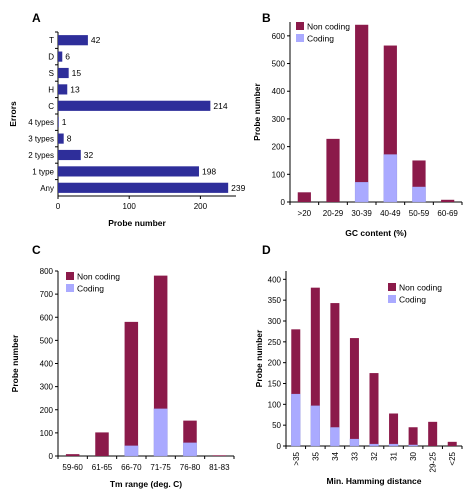 The image size is (474, 500). Describe the element at coordinates (137, 223) in the screenshot. I see `panel-a-x-axis-title: Probe number` at that location.